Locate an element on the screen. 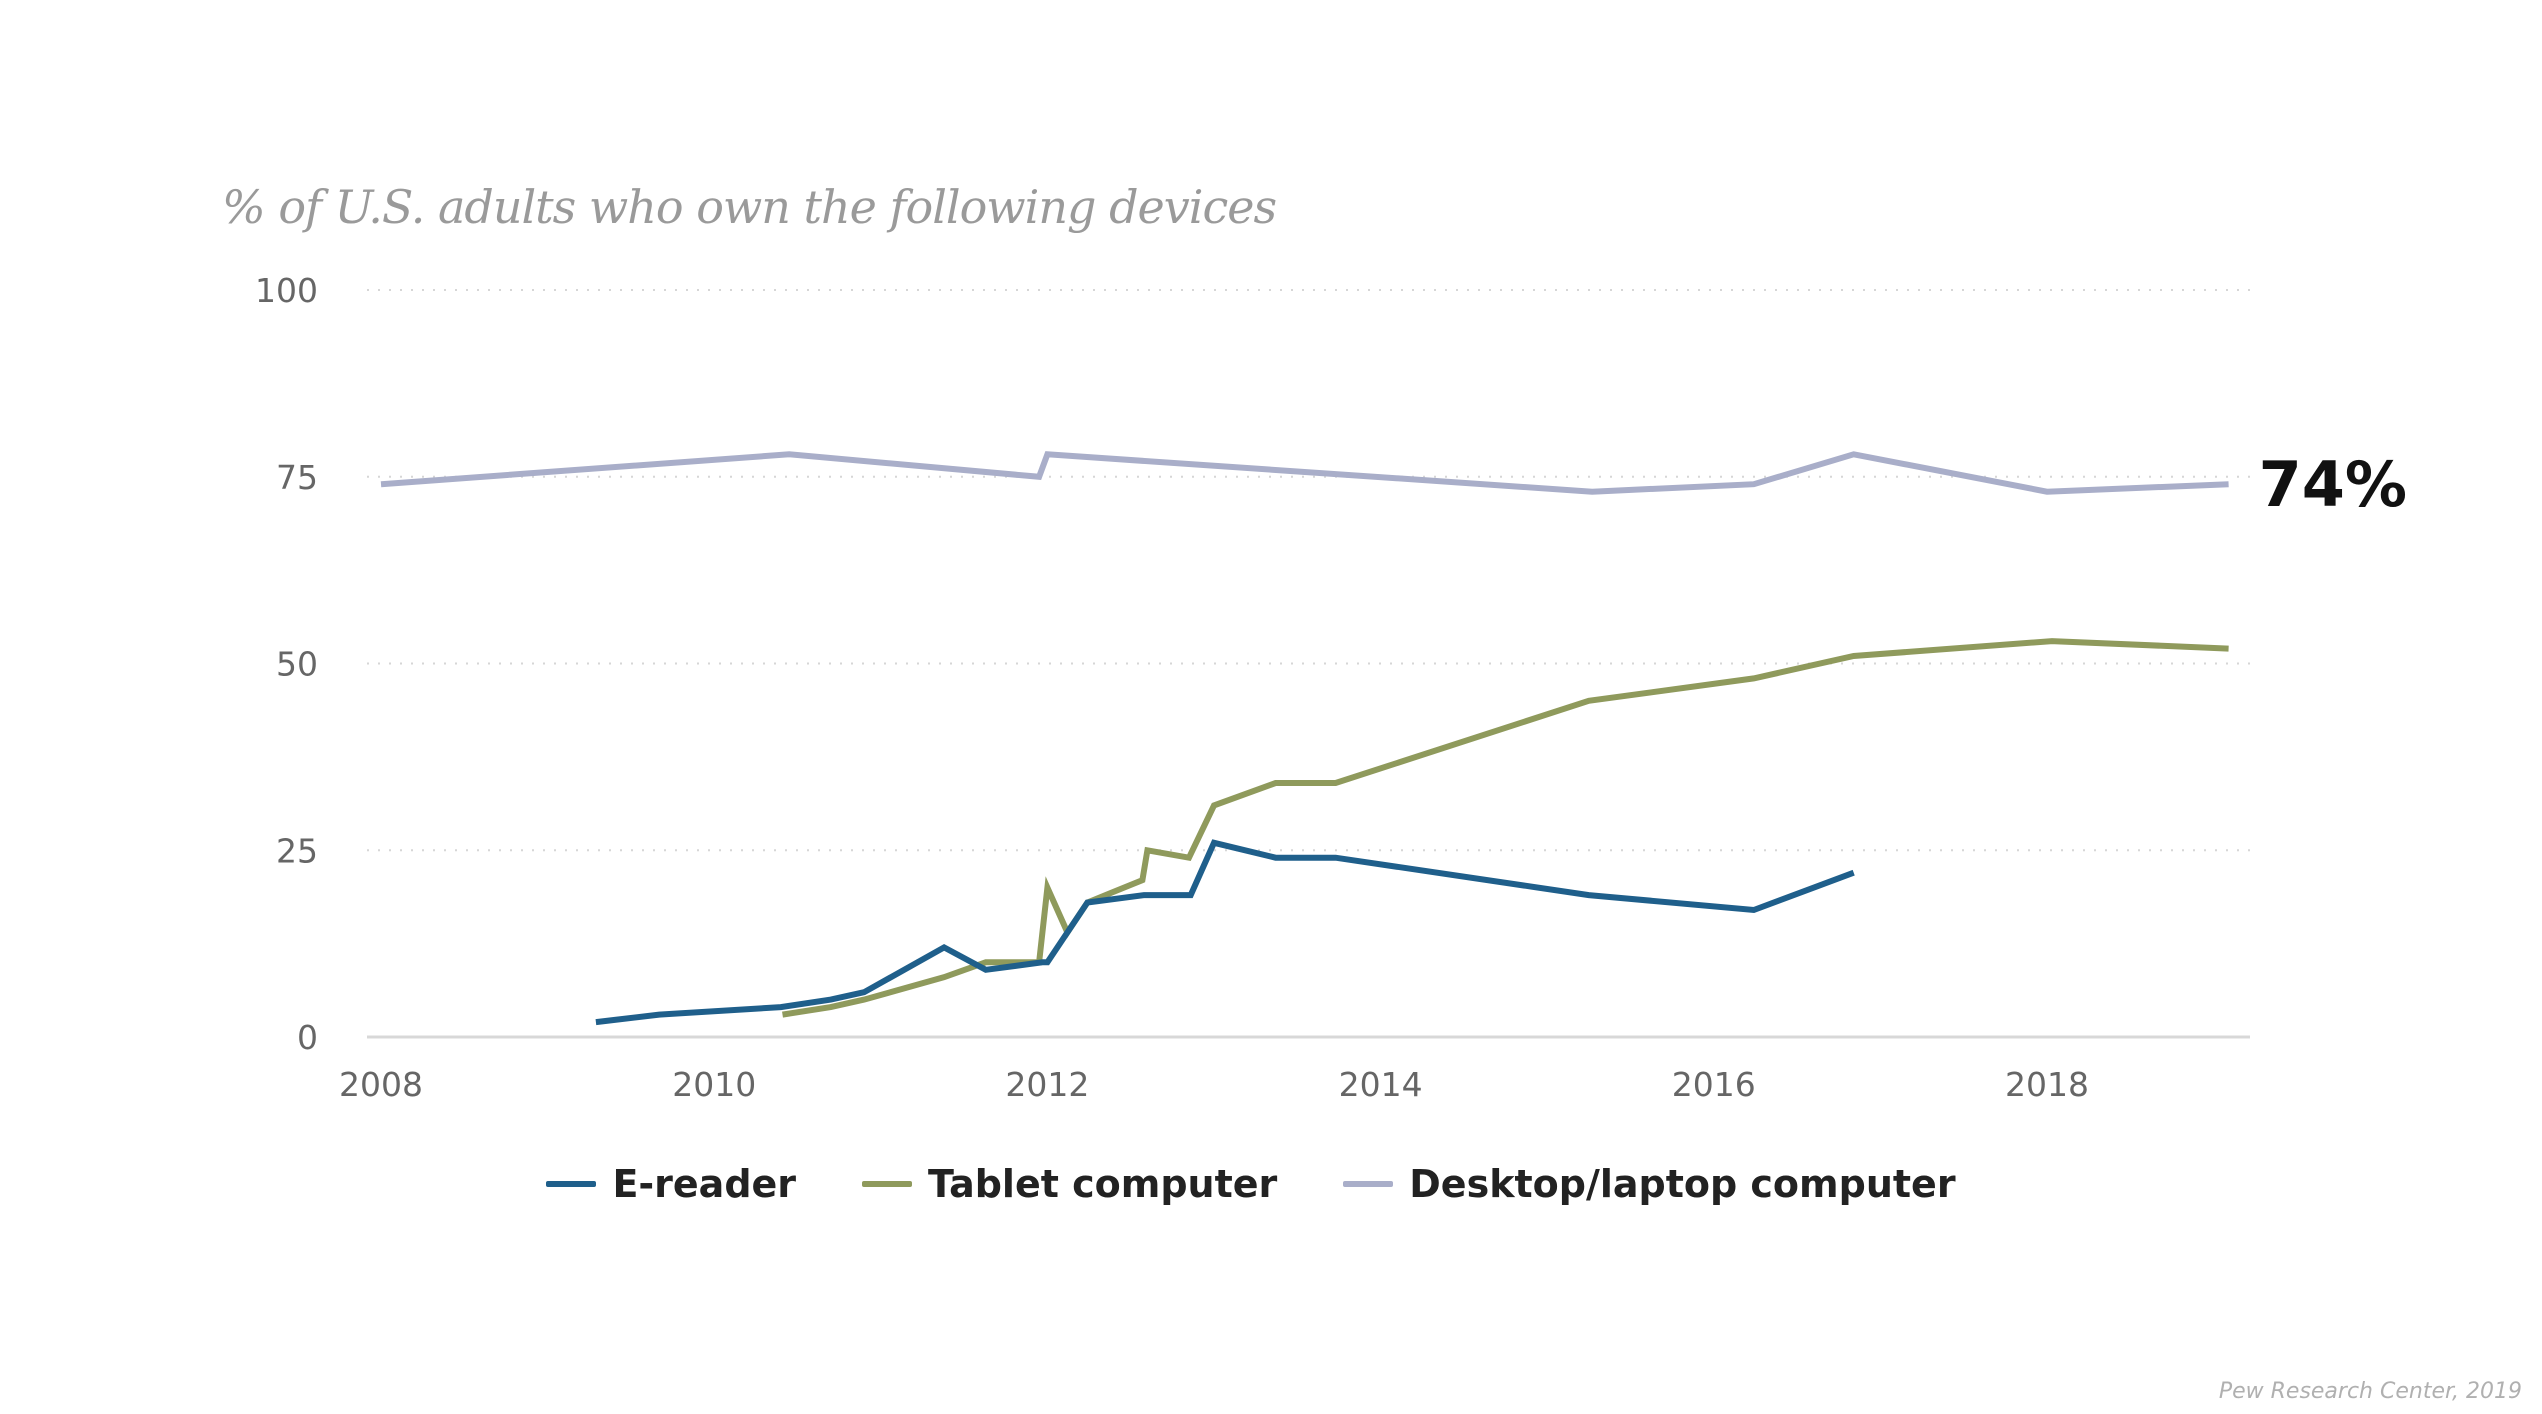  y-tick-label: 100 is located at coordinates (286, 290).